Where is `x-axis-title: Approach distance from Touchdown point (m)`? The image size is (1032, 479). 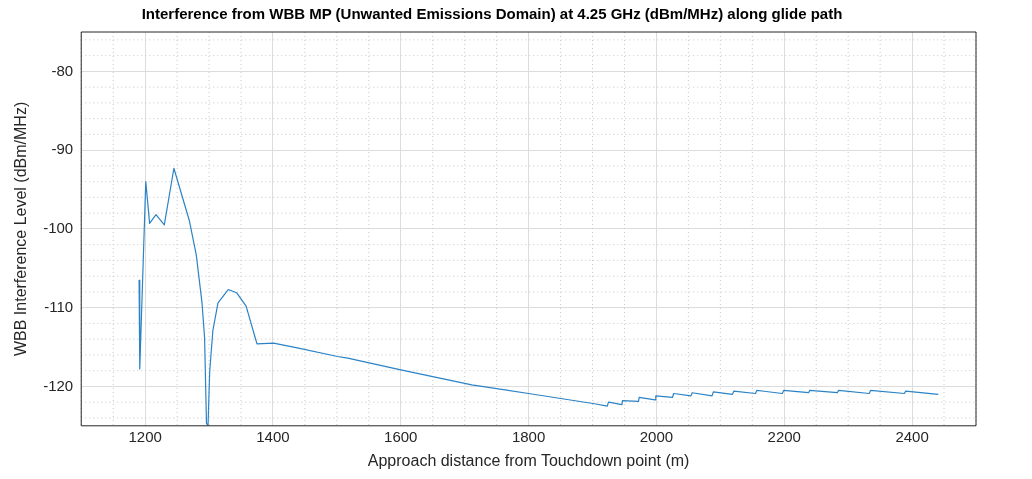 x-axis-title: Approach distance from Touchdown point (m) is located at coordinates (528, 460).